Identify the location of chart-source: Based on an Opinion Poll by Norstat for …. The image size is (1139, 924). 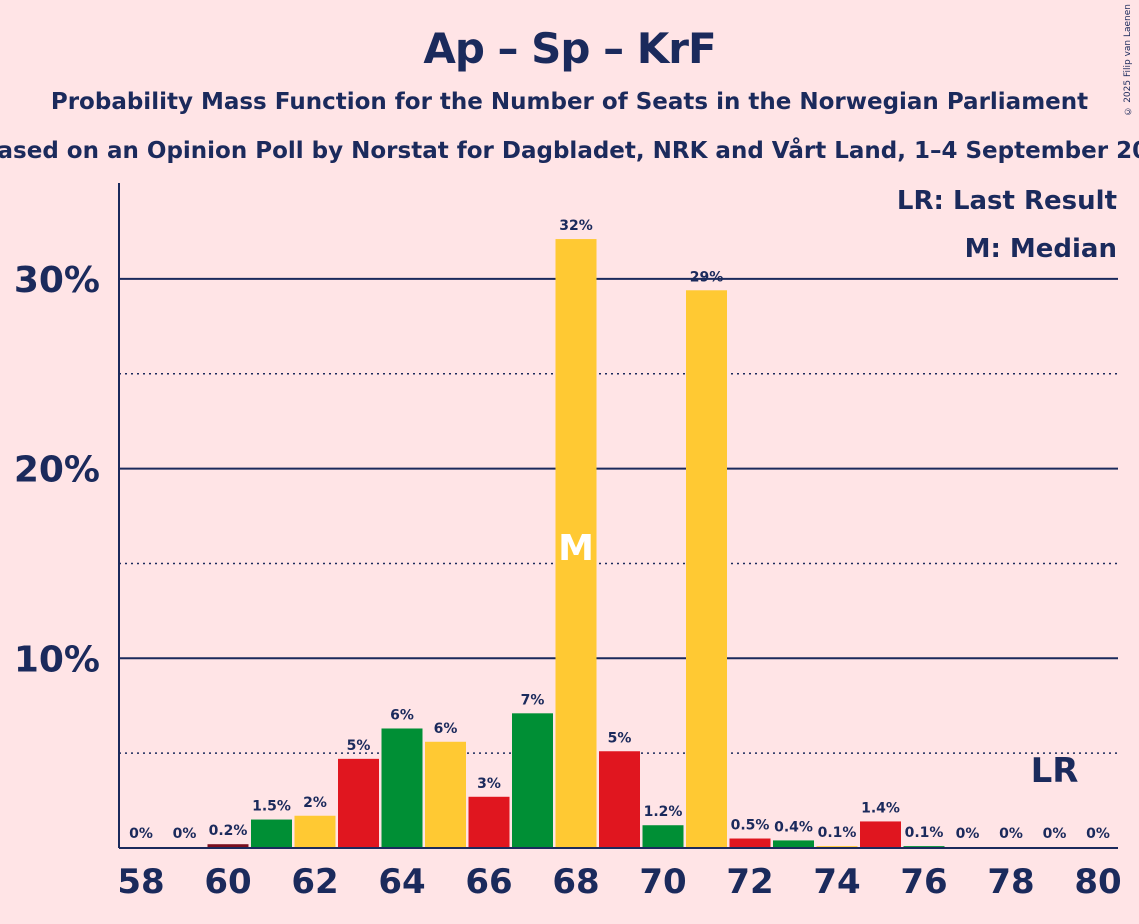
(569, 151).